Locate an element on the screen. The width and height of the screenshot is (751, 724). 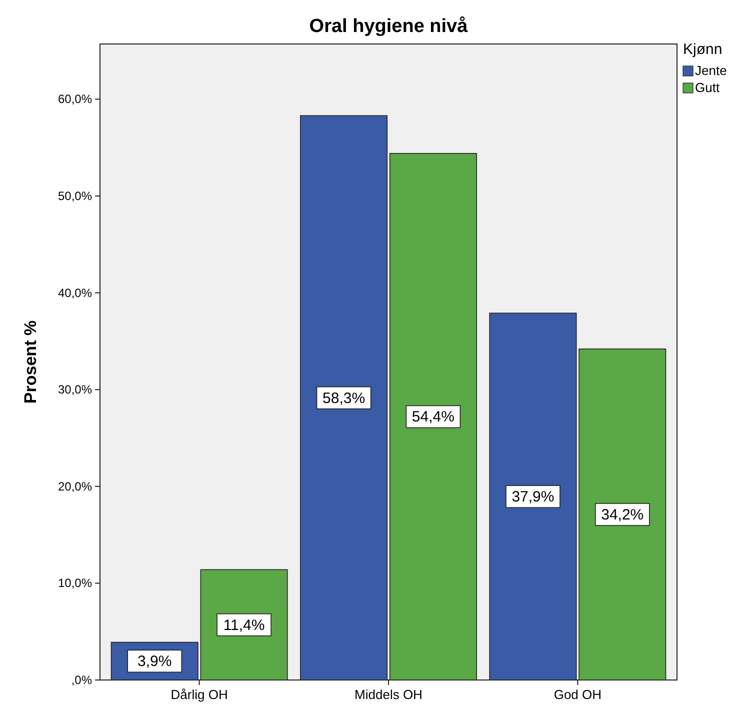
x-tick-label: Middels OH is located at coordinates (388, 694).